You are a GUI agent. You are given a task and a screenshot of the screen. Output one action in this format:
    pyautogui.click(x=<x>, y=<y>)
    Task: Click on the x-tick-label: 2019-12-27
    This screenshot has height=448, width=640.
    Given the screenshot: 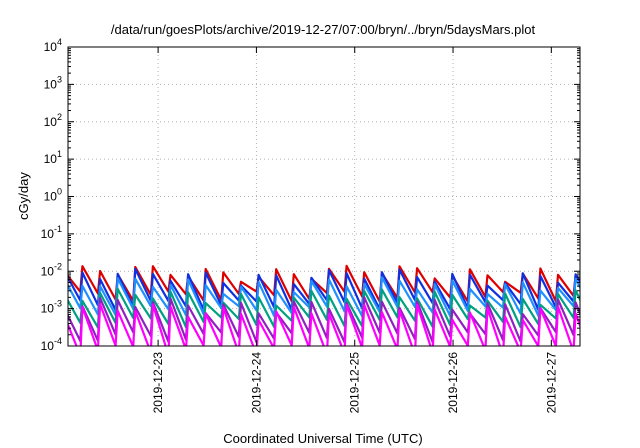 What is the action you would take?
    pyautogui.click(x=551, y=383)
    